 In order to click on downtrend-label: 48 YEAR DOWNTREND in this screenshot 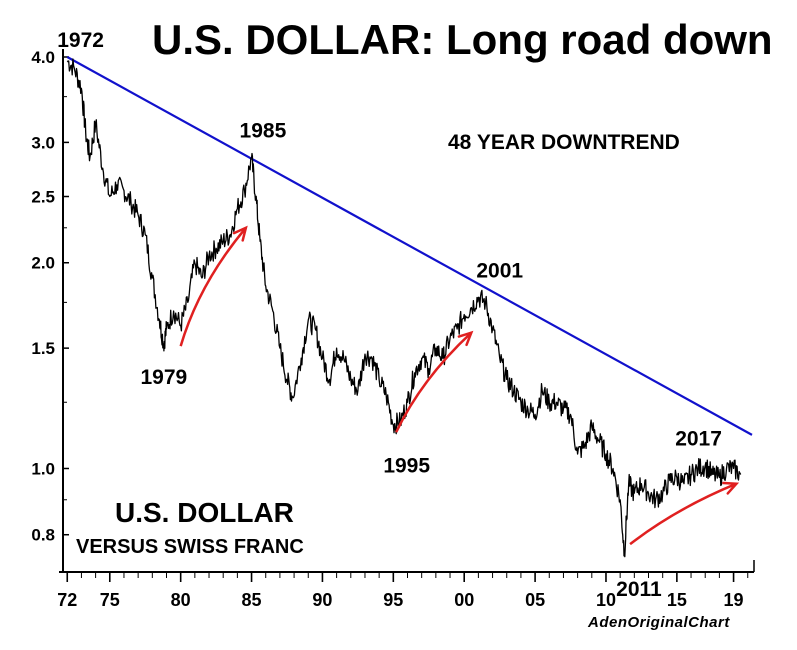, I will do `click(564, 142)`.